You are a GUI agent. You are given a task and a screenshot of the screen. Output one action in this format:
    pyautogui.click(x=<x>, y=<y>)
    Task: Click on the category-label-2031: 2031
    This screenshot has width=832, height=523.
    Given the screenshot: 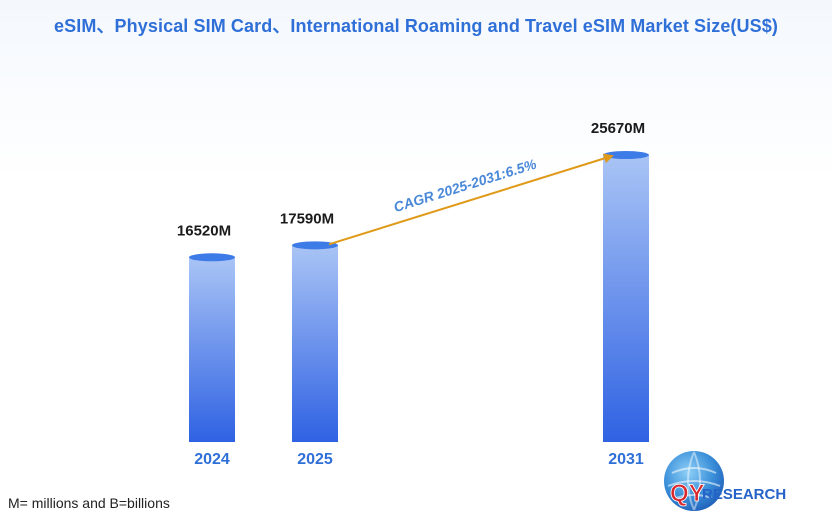 What is the action you would take?
    pyautogui.click(x=626, y=459)
    